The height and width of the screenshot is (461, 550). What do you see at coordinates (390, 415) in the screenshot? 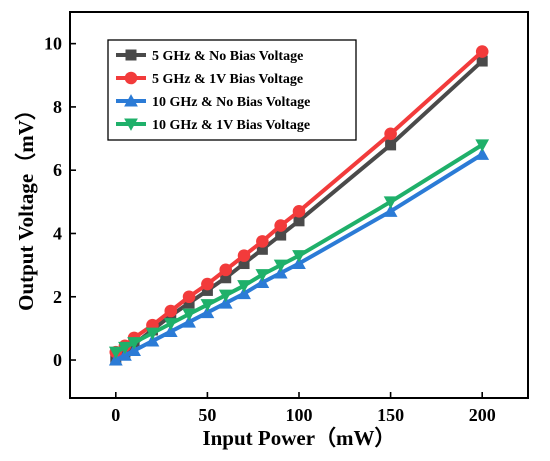
I see `x-tick-label: 150` at bounding box center [390, 415].